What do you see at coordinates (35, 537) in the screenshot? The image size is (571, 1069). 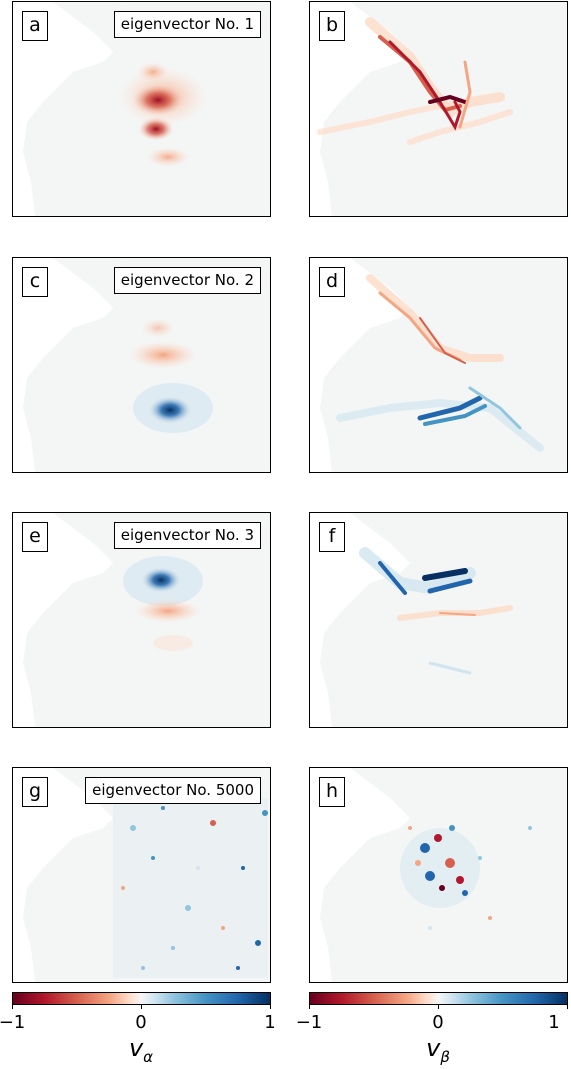 I see `panel-letter: e` at bounding box center [35, 537].